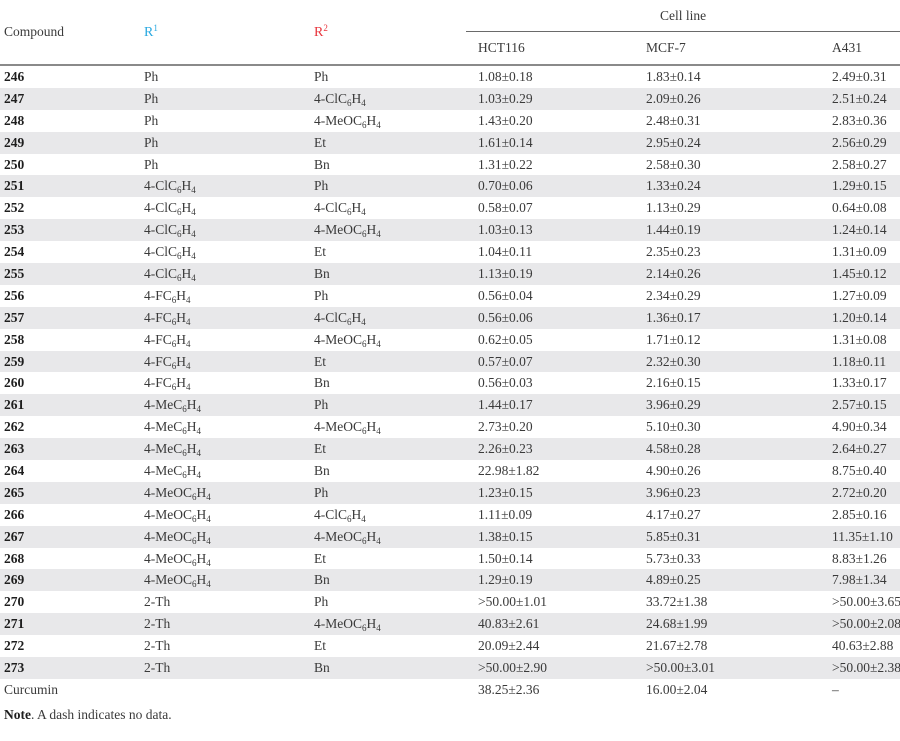 This screenshot has width=900, height=741. Describe the element at coordinates (712, 492) in the screenshot. I see `mcf7-value-cell: 3.96±0.23` at that location.